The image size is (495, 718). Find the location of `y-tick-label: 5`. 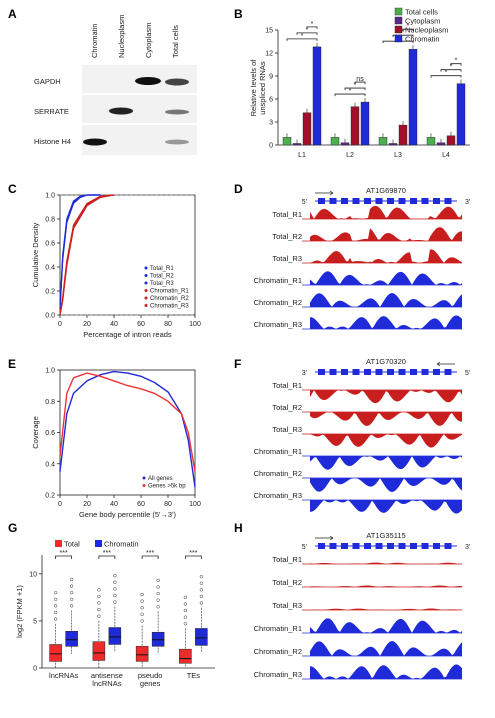

y-tick-label: 5 is located at coordinates (35, 621).